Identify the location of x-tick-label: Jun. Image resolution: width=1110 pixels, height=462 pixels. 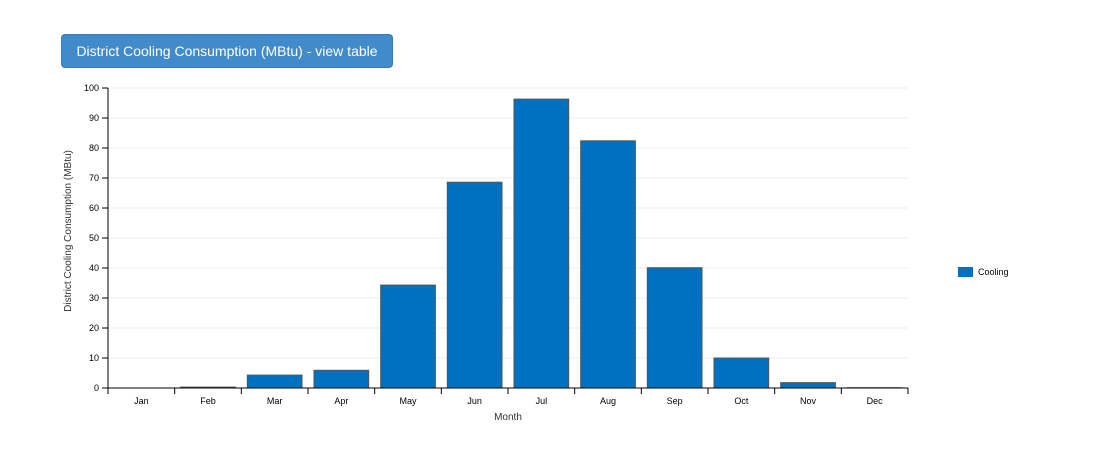
(474, 401).